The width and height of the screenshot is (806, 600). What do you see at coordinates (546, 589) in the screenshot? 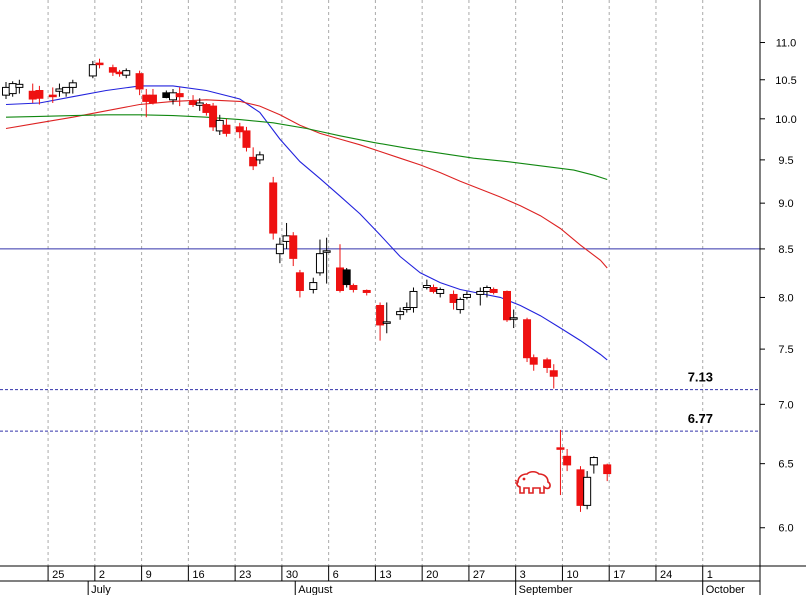
I see `month-label-2: September` at bounding box center [546, 589].